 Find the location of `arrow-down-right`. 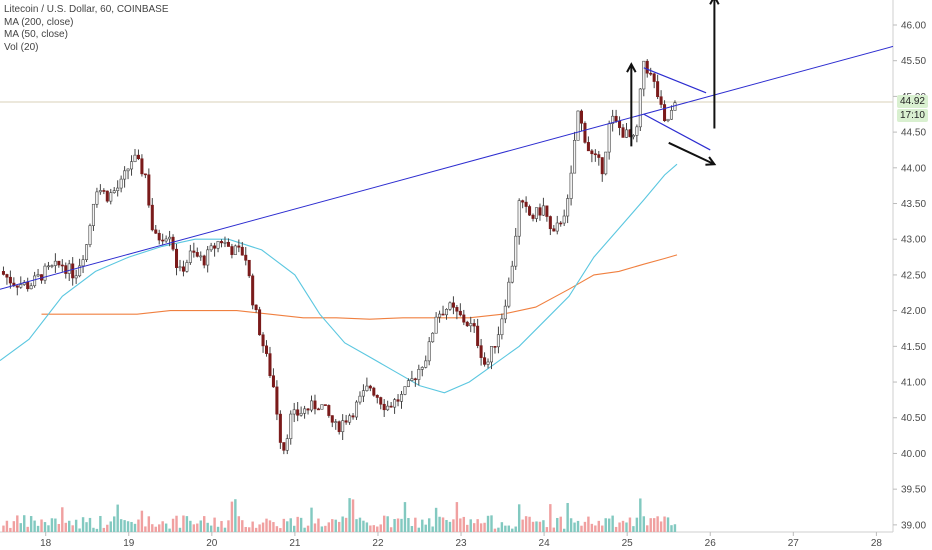

arrow-down-right is located at coordinates (691, 153).